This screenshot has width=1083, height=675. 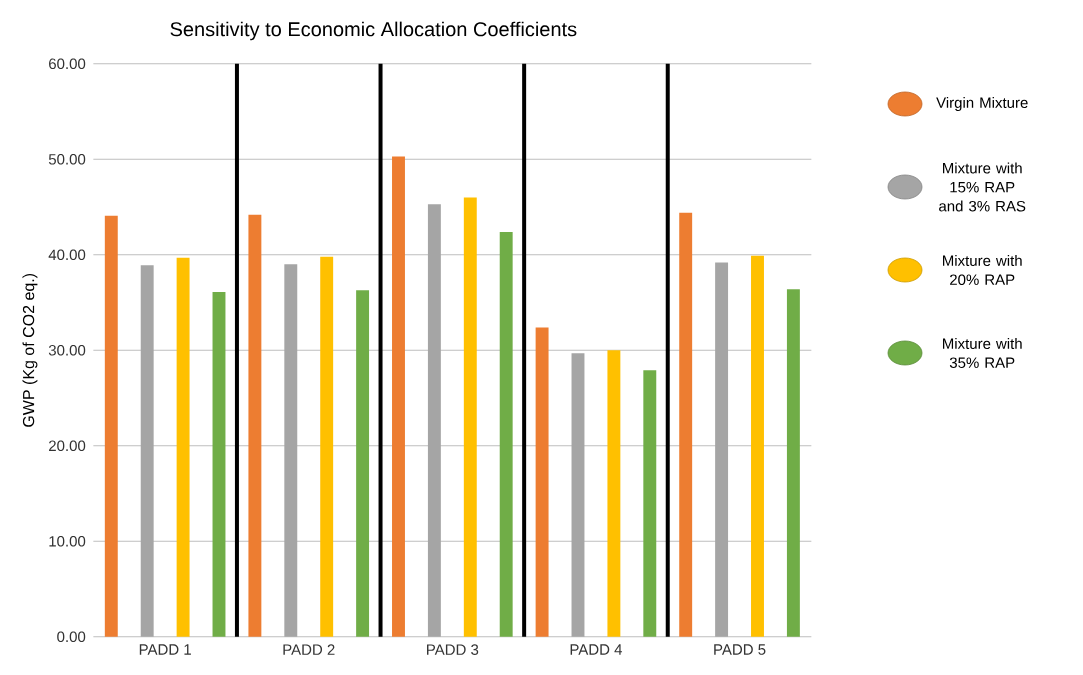 What do you see at coordinates (67, 64) in the screenshot?
I see `y-tick-label: 60.00` at bounding box center [67, 64].